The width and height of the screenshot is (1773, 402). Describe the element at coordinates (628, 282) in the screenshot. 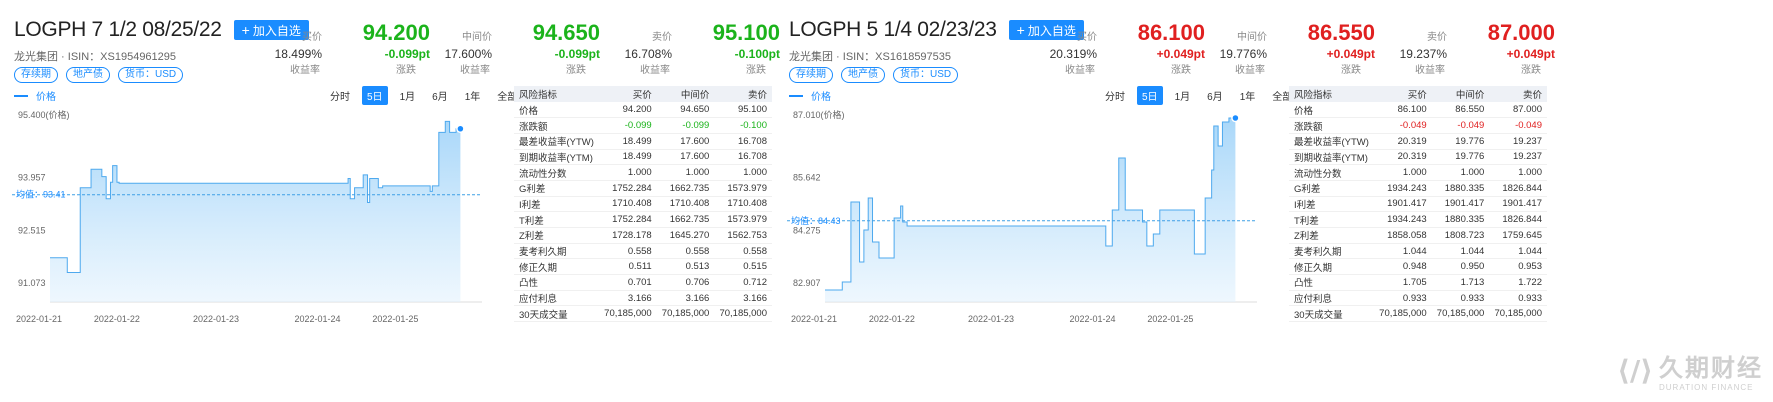

I see `table-cell: 0.701` at that location.